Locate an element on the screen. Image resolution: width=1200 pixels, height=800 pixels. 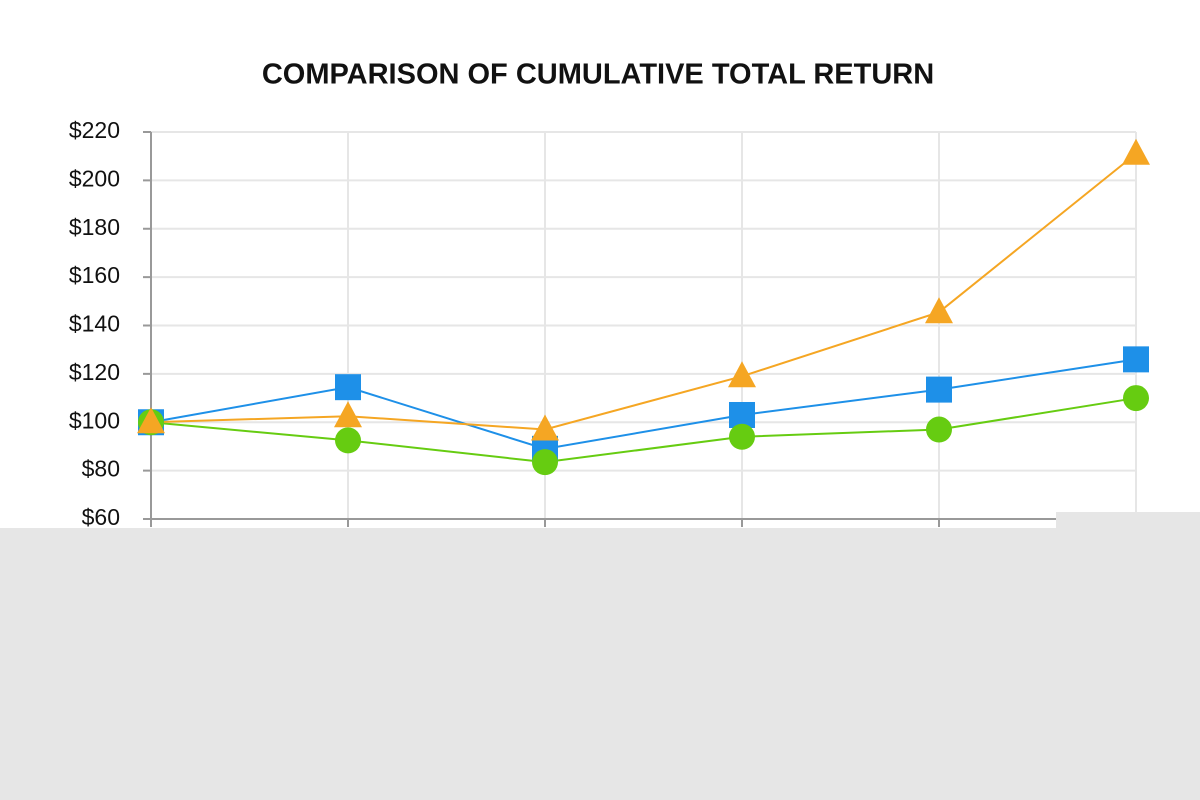
y-tick-label: $100 is located at coordinates (94, 420).